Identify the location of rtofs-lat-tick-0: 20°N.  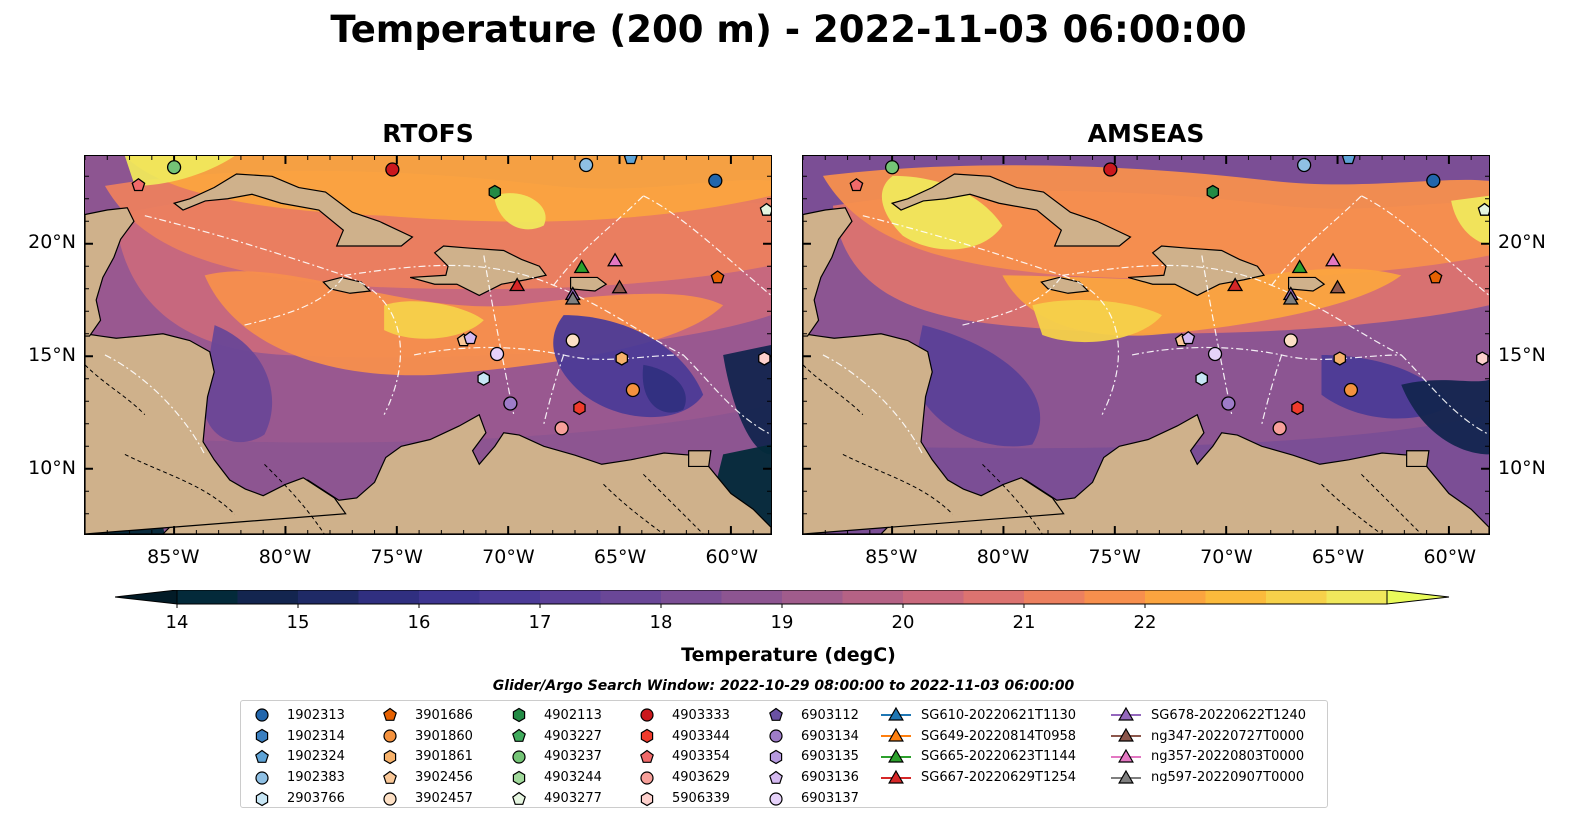
(52, 242).